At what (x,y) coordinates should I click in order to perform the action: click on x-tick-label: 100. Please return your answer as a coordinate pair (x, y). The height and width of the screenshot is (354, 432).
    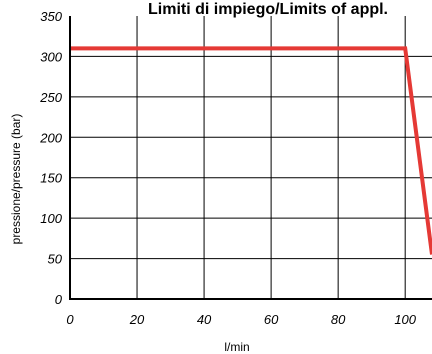
    Looking at the image, I should click on (405, 319).